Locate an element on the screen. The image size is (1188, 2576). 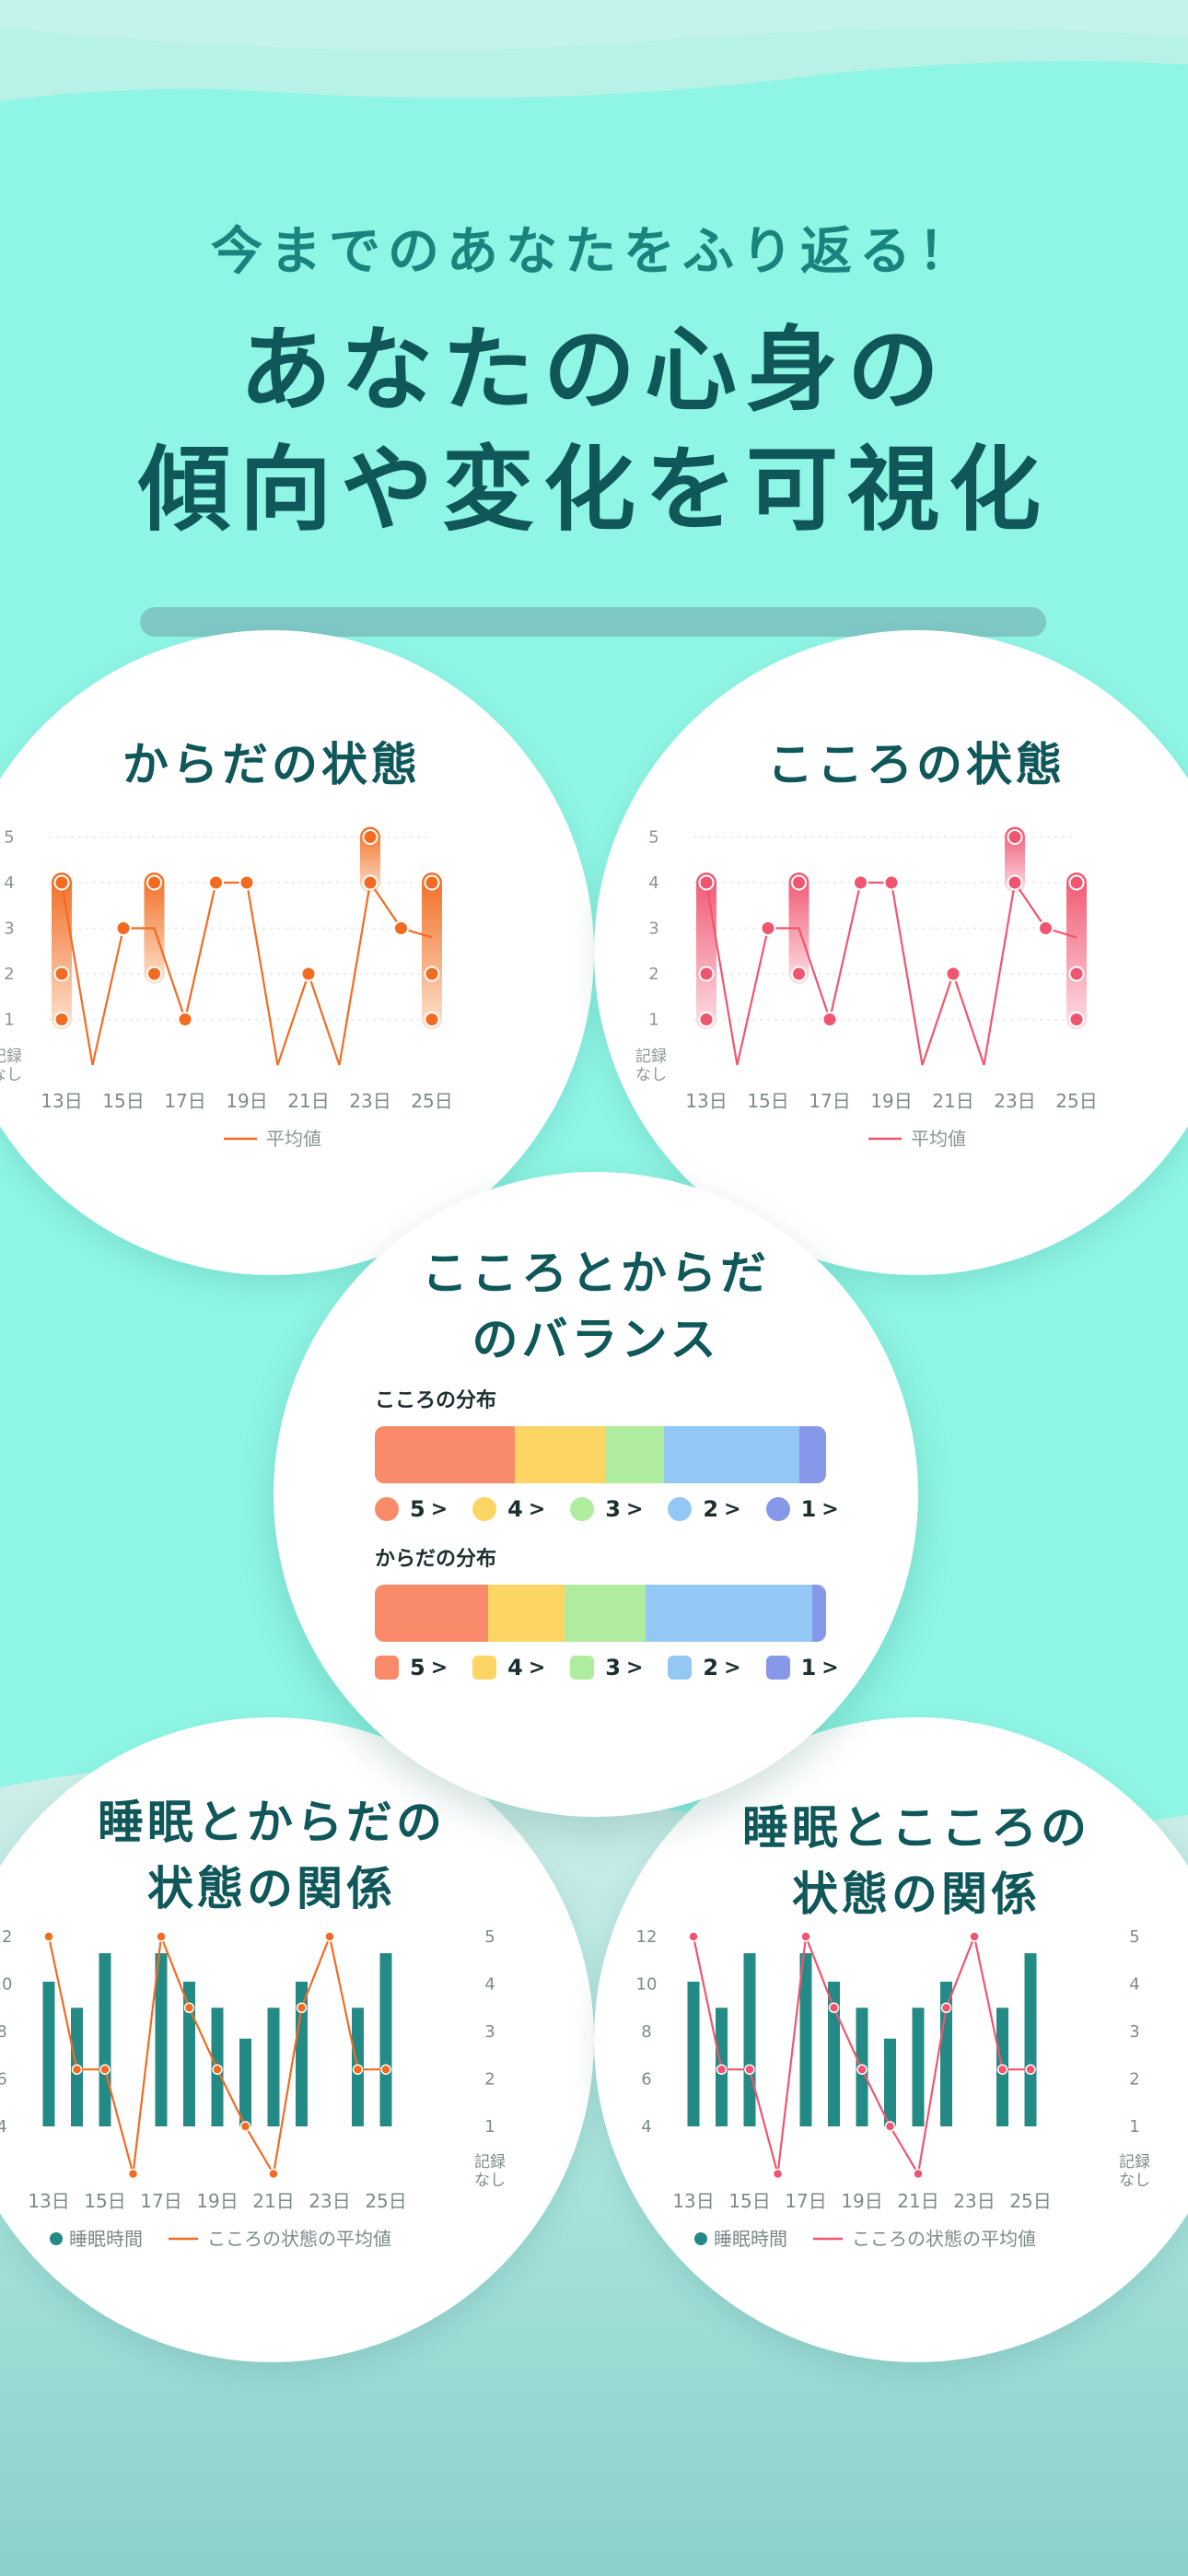
hero-title-line1: あなたの心身の is located at coordinates (594, 370).